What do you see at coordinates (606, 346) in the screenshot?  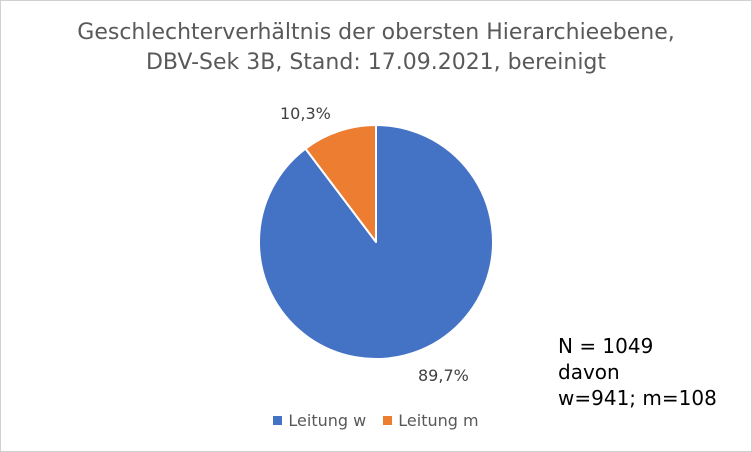 I see `note-line-1: N = 1049` at bounding box center [606, 346].